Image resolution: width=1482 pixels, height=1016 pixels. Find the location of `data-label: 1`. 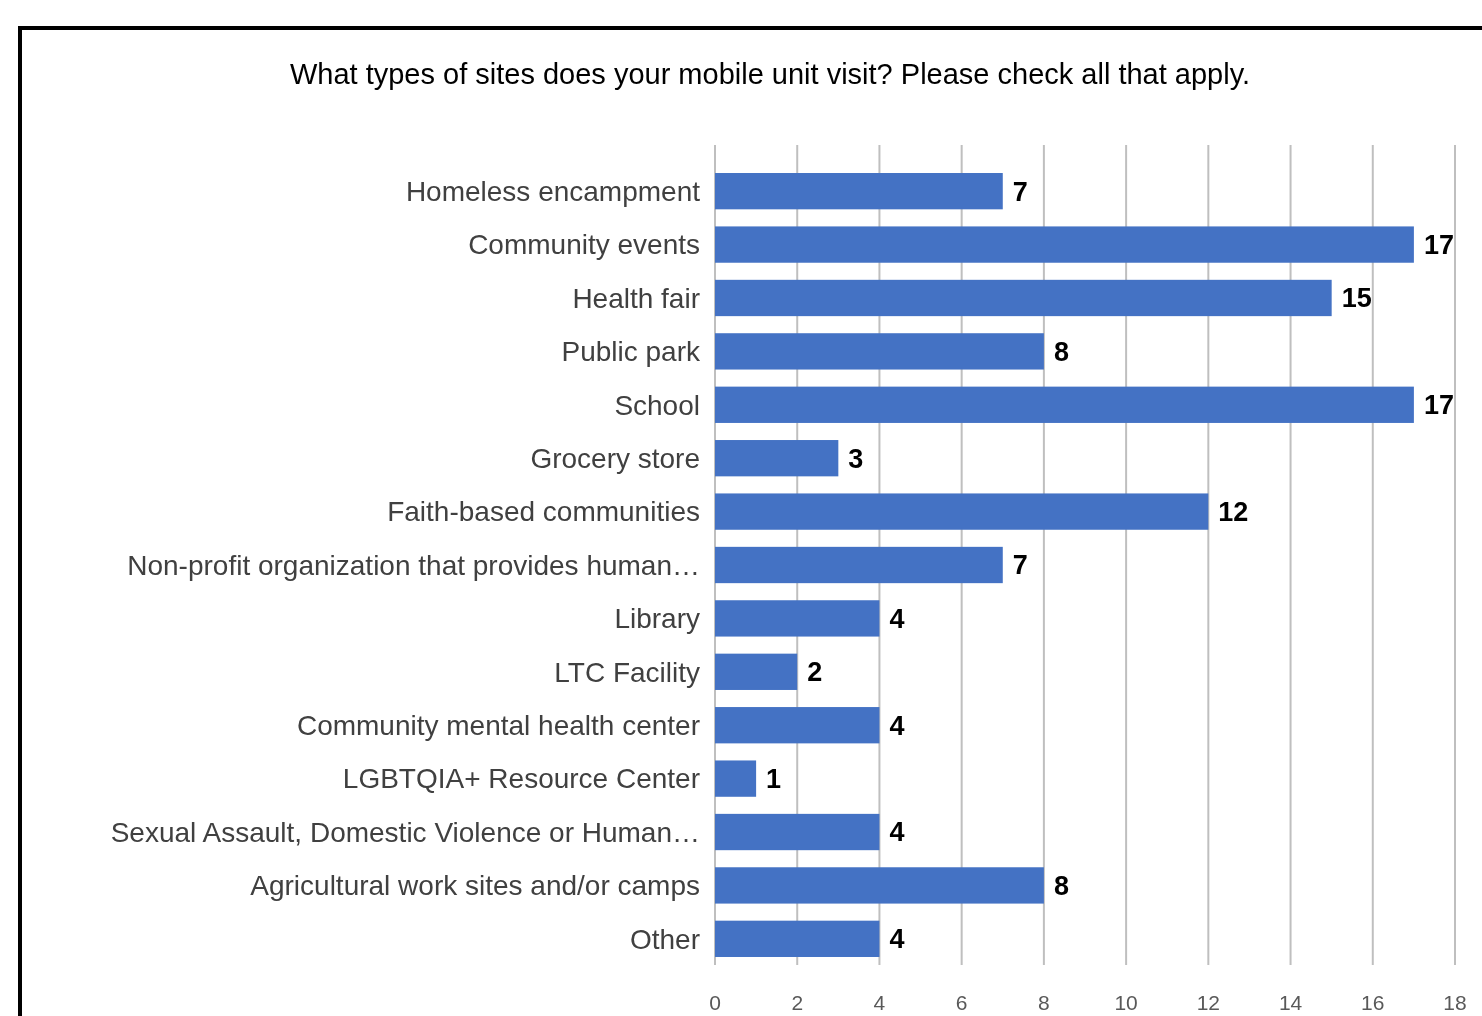

data-label: 1 is located at coordinates (774, 779).